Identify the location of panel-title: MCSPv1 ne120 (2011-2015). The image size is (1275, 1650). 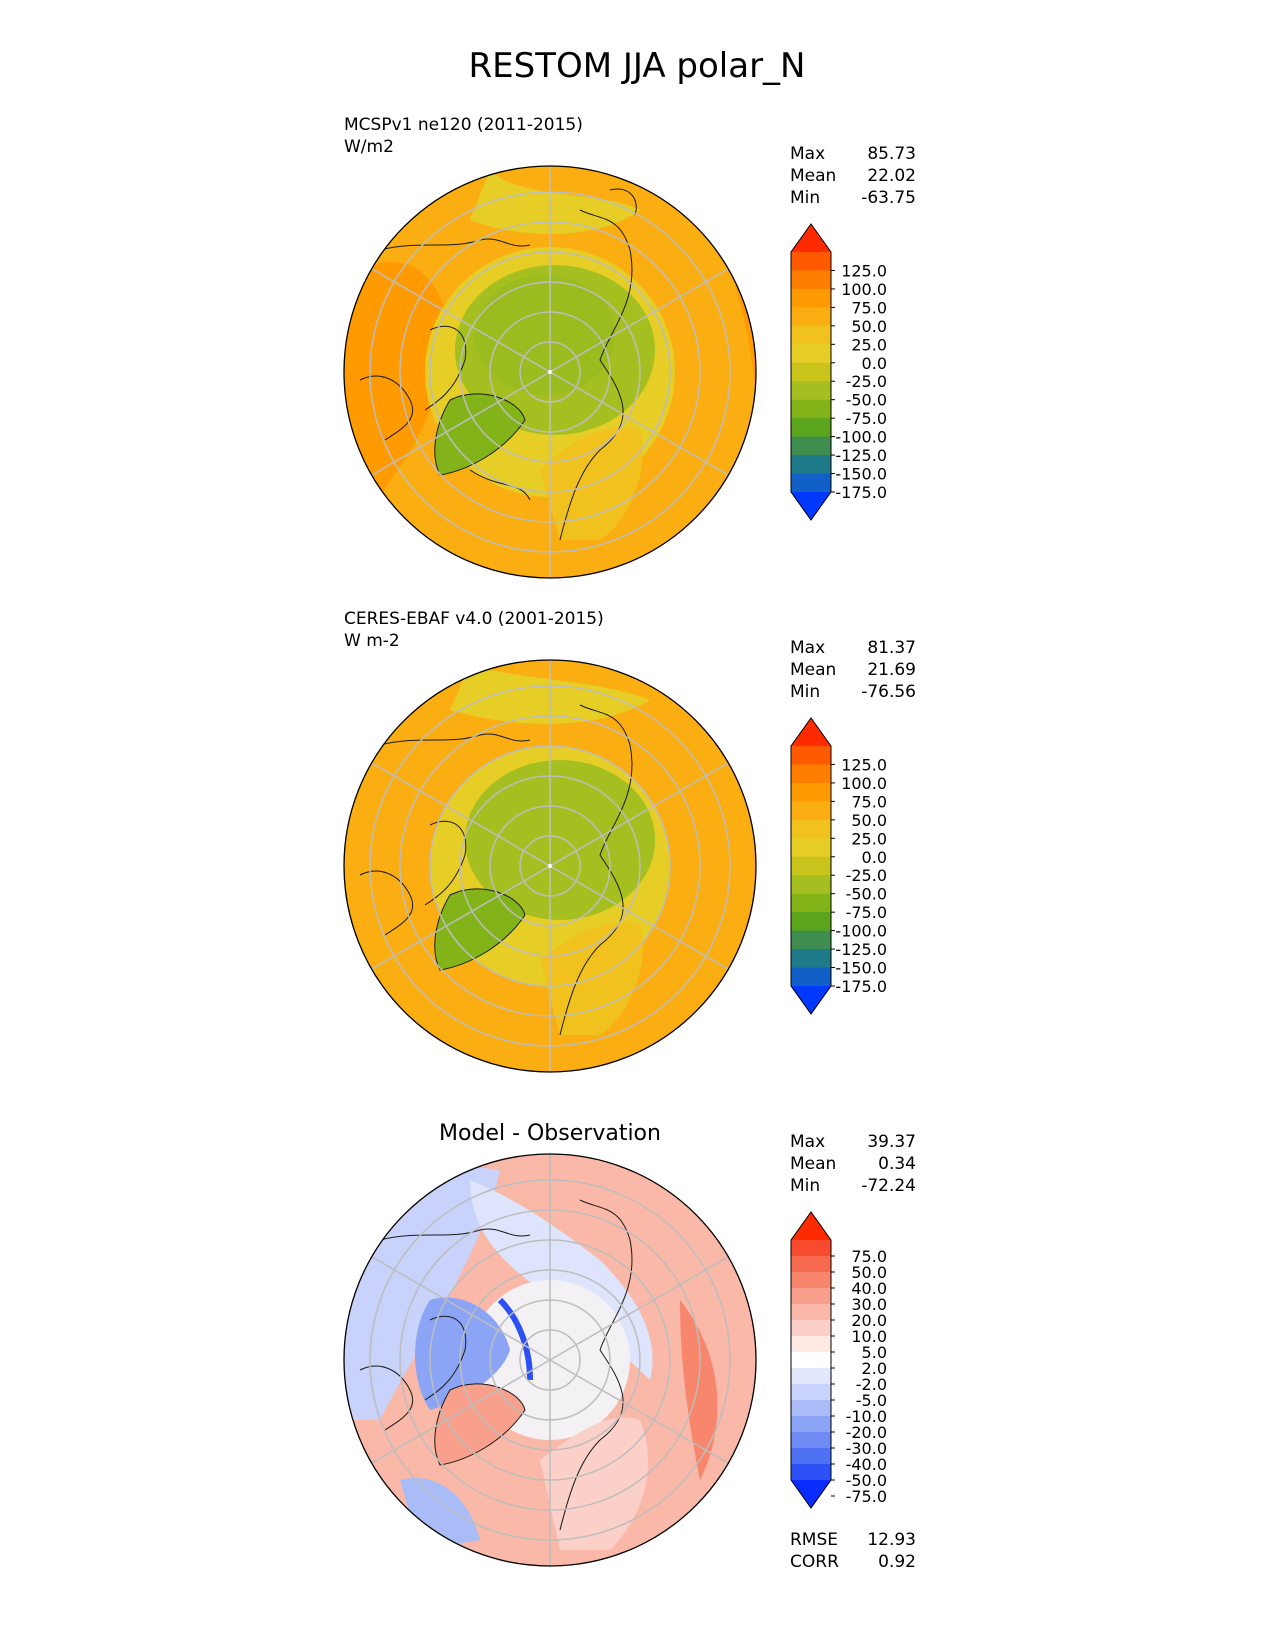
(463, 125).